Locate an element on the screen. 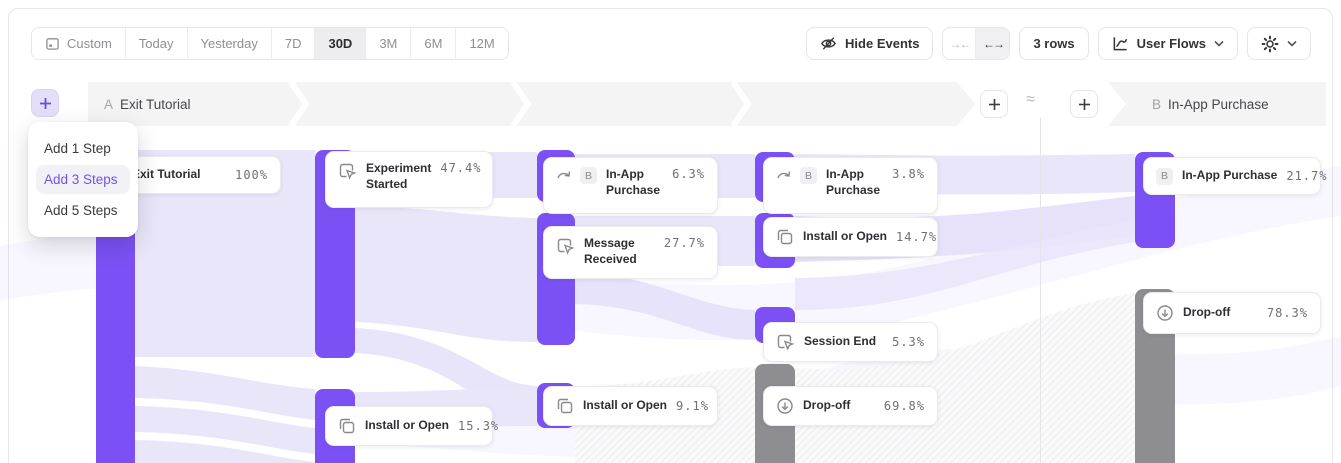 This screenshot has width=1341, height=463. expand-columns-button: ←→ is located at coordinates (993, 43).